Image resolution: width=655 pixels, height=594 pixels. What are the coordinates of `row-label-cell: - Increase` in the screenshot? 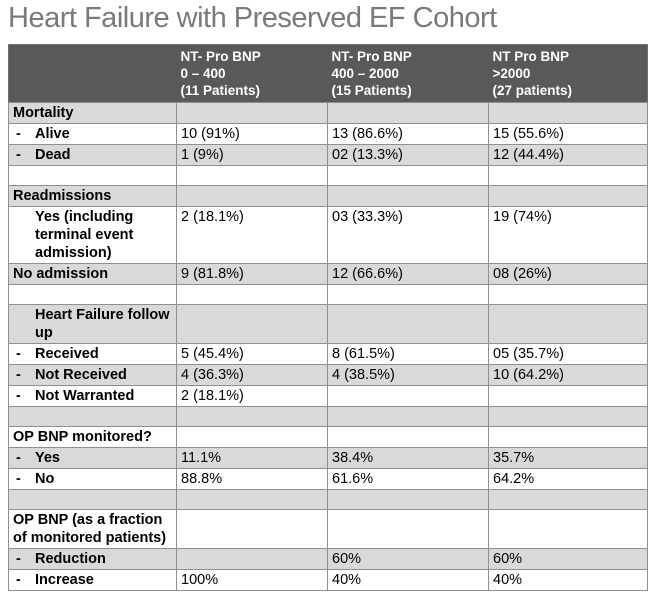 It's located at (92, 580).